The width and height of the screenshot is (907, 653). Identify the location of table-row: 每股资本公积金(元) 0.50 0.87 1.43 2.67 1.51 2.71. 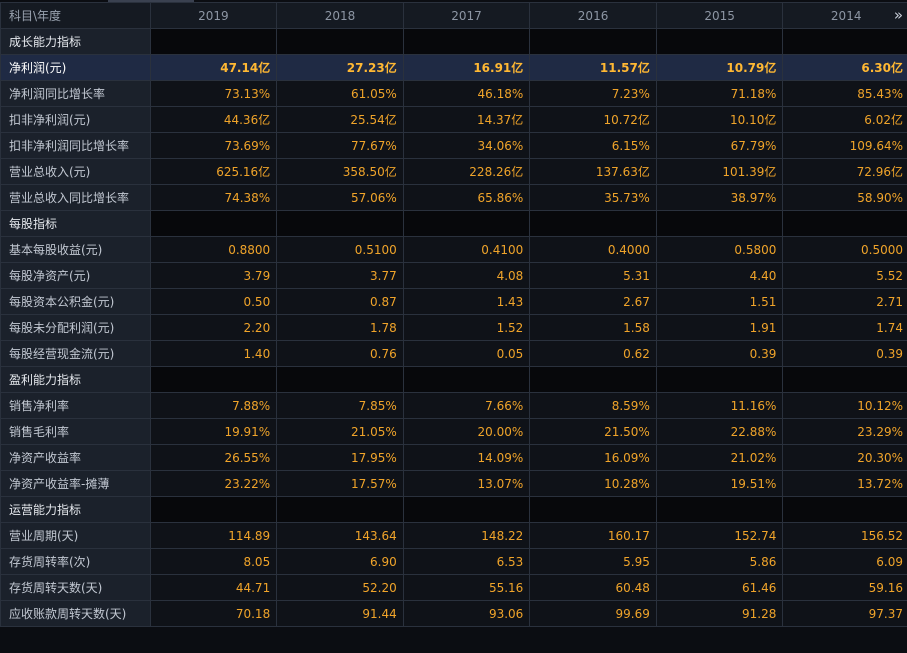
(453, 301).